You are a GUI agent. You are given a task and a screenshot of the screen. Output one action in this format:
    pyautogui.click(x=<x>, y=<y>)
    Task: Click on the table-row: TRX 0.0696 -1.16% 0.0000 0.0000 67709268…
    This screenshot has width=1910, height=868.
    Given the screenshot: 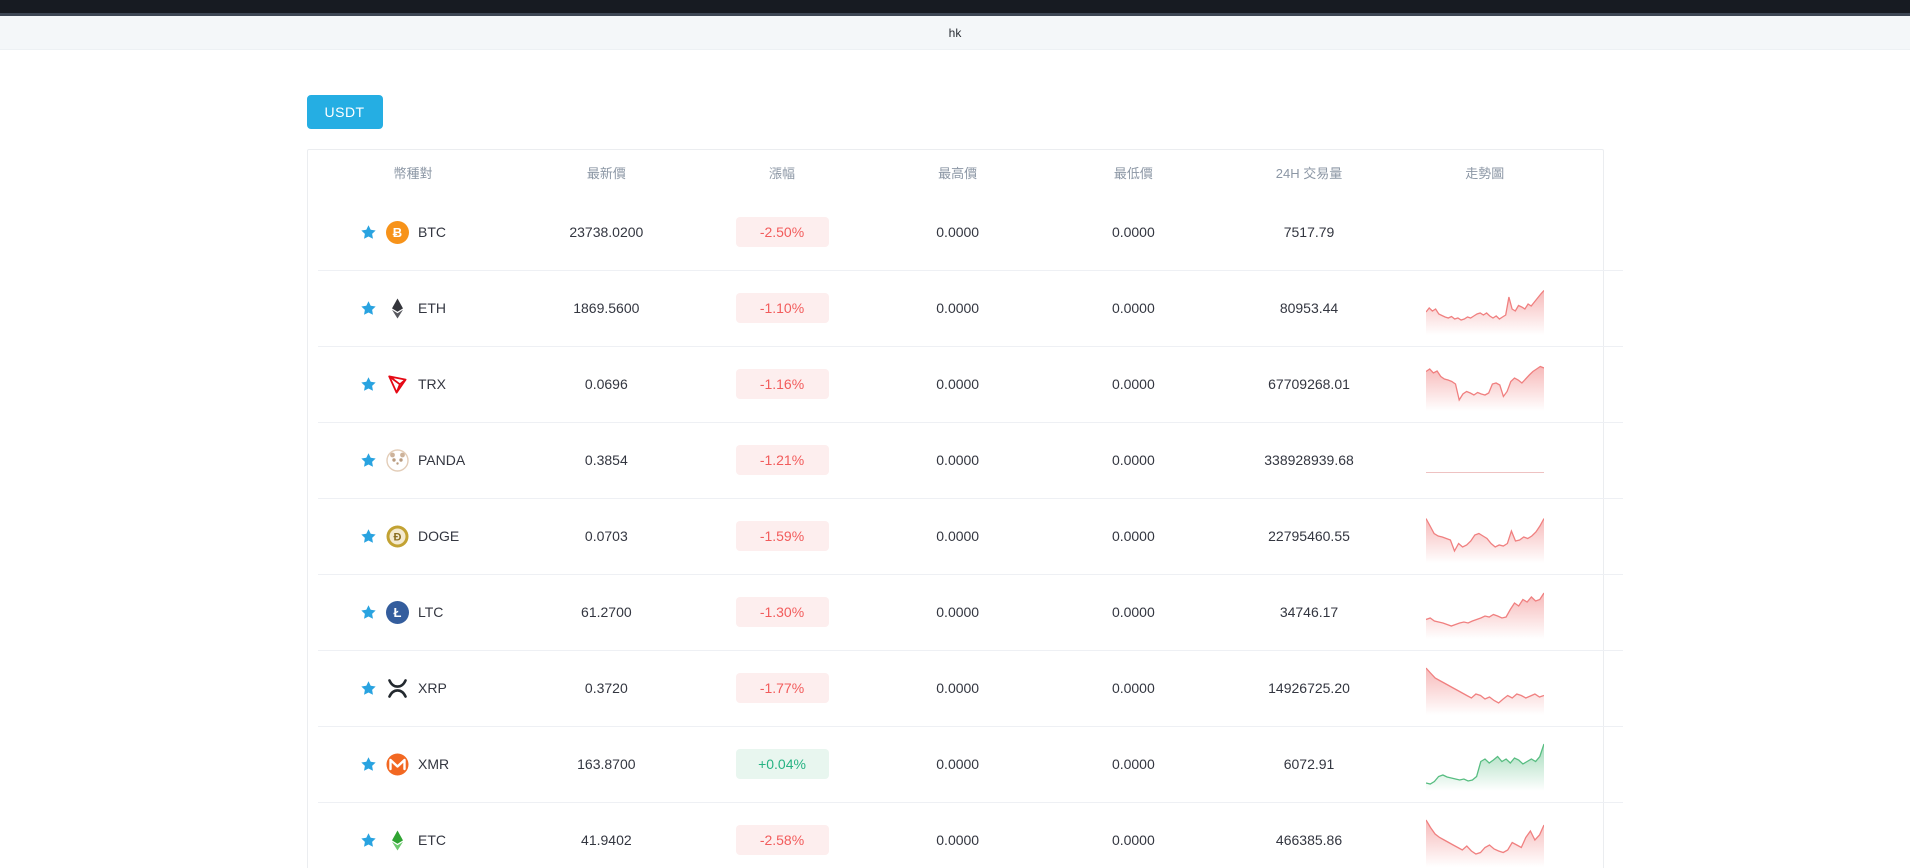 What is the action you would take?
    pyautogui.click(x=965, y=384)
    